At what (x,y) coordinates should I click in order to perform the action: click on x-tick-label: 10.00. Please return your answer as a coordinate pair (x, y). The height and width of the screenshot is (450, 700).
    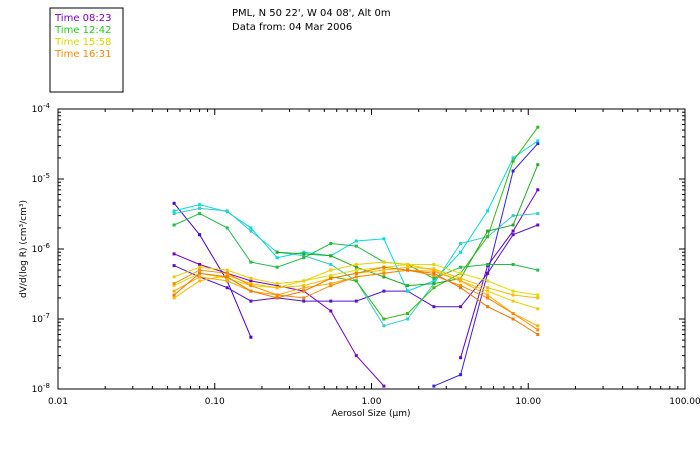
    Looking at the image, I should click on (528, 402).